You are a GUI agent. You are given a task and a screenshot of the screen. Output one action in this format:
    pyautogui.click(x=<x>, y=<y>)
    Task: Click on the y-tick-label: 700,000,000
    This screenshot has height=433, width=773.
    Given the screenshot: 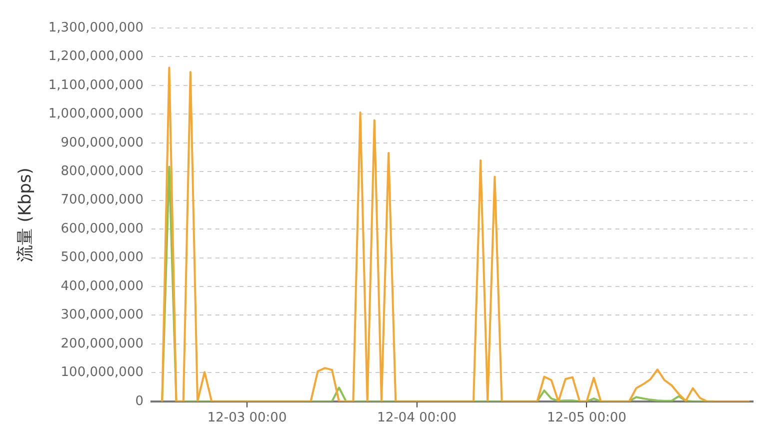 What is the action you would take?
    pyautogui.click(x=102, y=200)
    